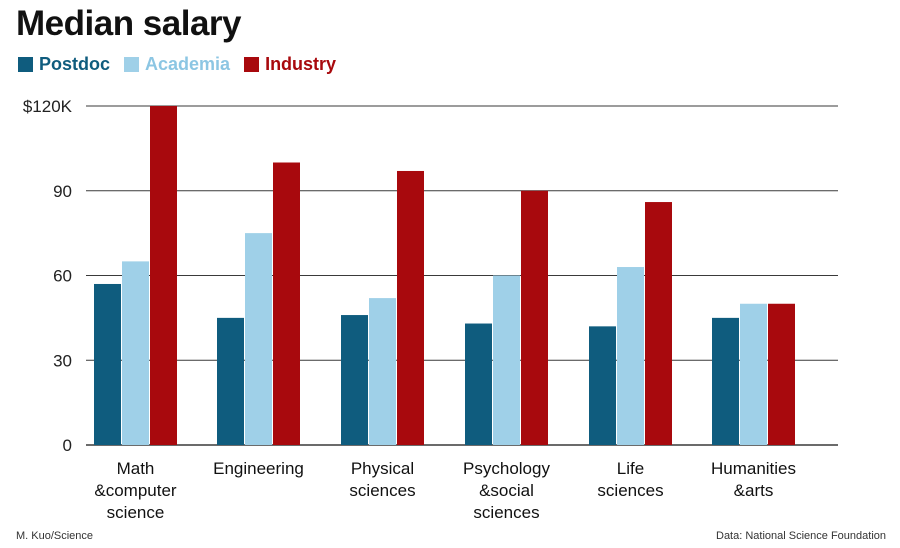 The image size is (900, 548). I want to click on x-tick-label: Engineering, so click(258, 468).